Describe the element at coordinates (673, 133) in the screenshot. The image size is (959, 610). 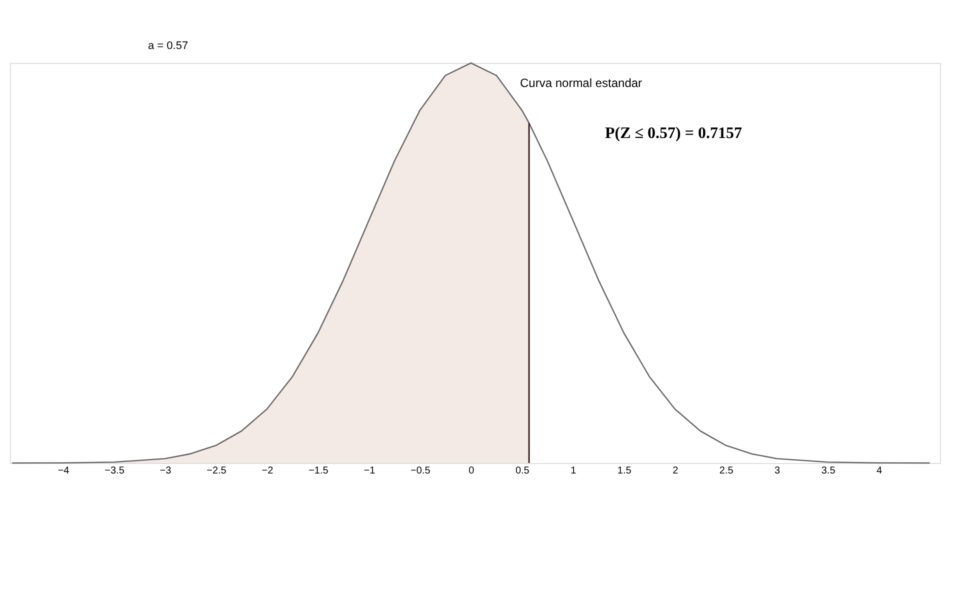
I see `annotation: P(Z ≤ 0.57) = 0.7157` at that location.